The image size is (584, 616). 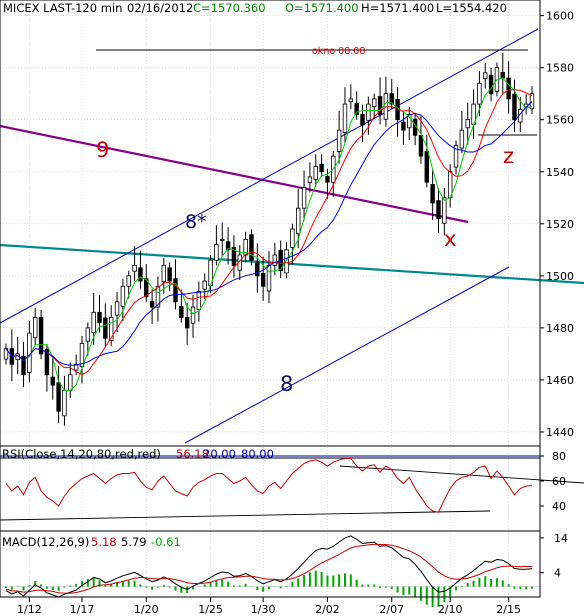 I want to click on annotation-wave-z: z, so click(x=508, y=156).